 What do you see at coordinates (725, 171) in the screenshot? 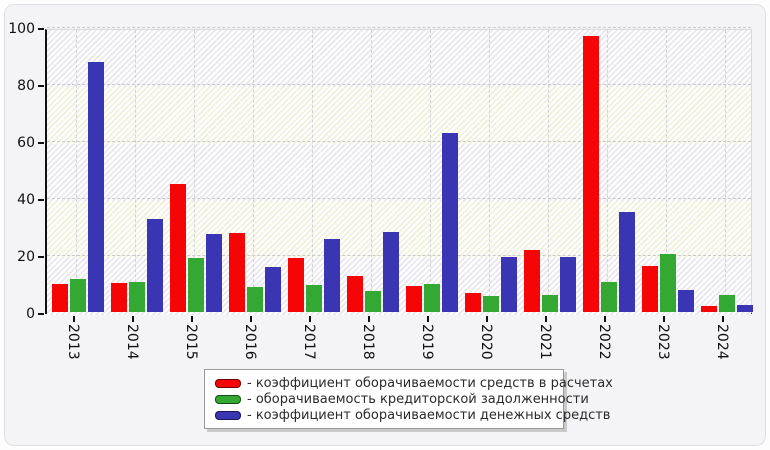
I see `gridline-x-2024` at bounding box center [725, 171].